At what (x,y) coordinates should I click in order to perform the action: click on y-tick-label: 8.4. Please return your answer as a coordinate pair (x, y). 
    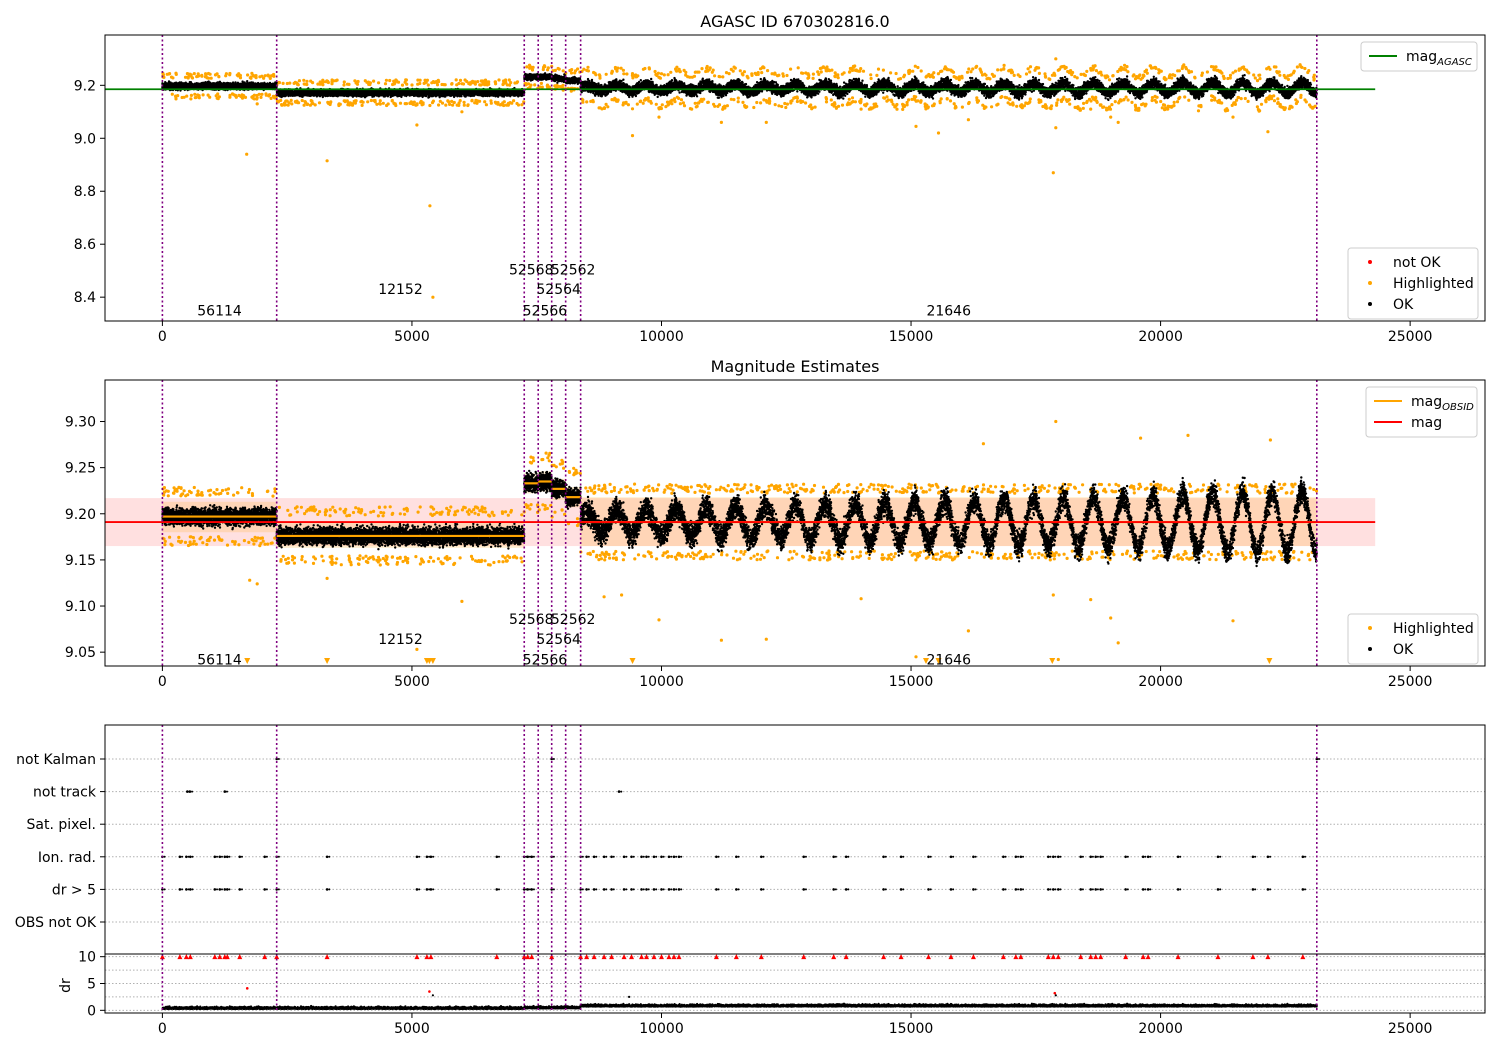
    Looking at the image, I should click on (85, 298).